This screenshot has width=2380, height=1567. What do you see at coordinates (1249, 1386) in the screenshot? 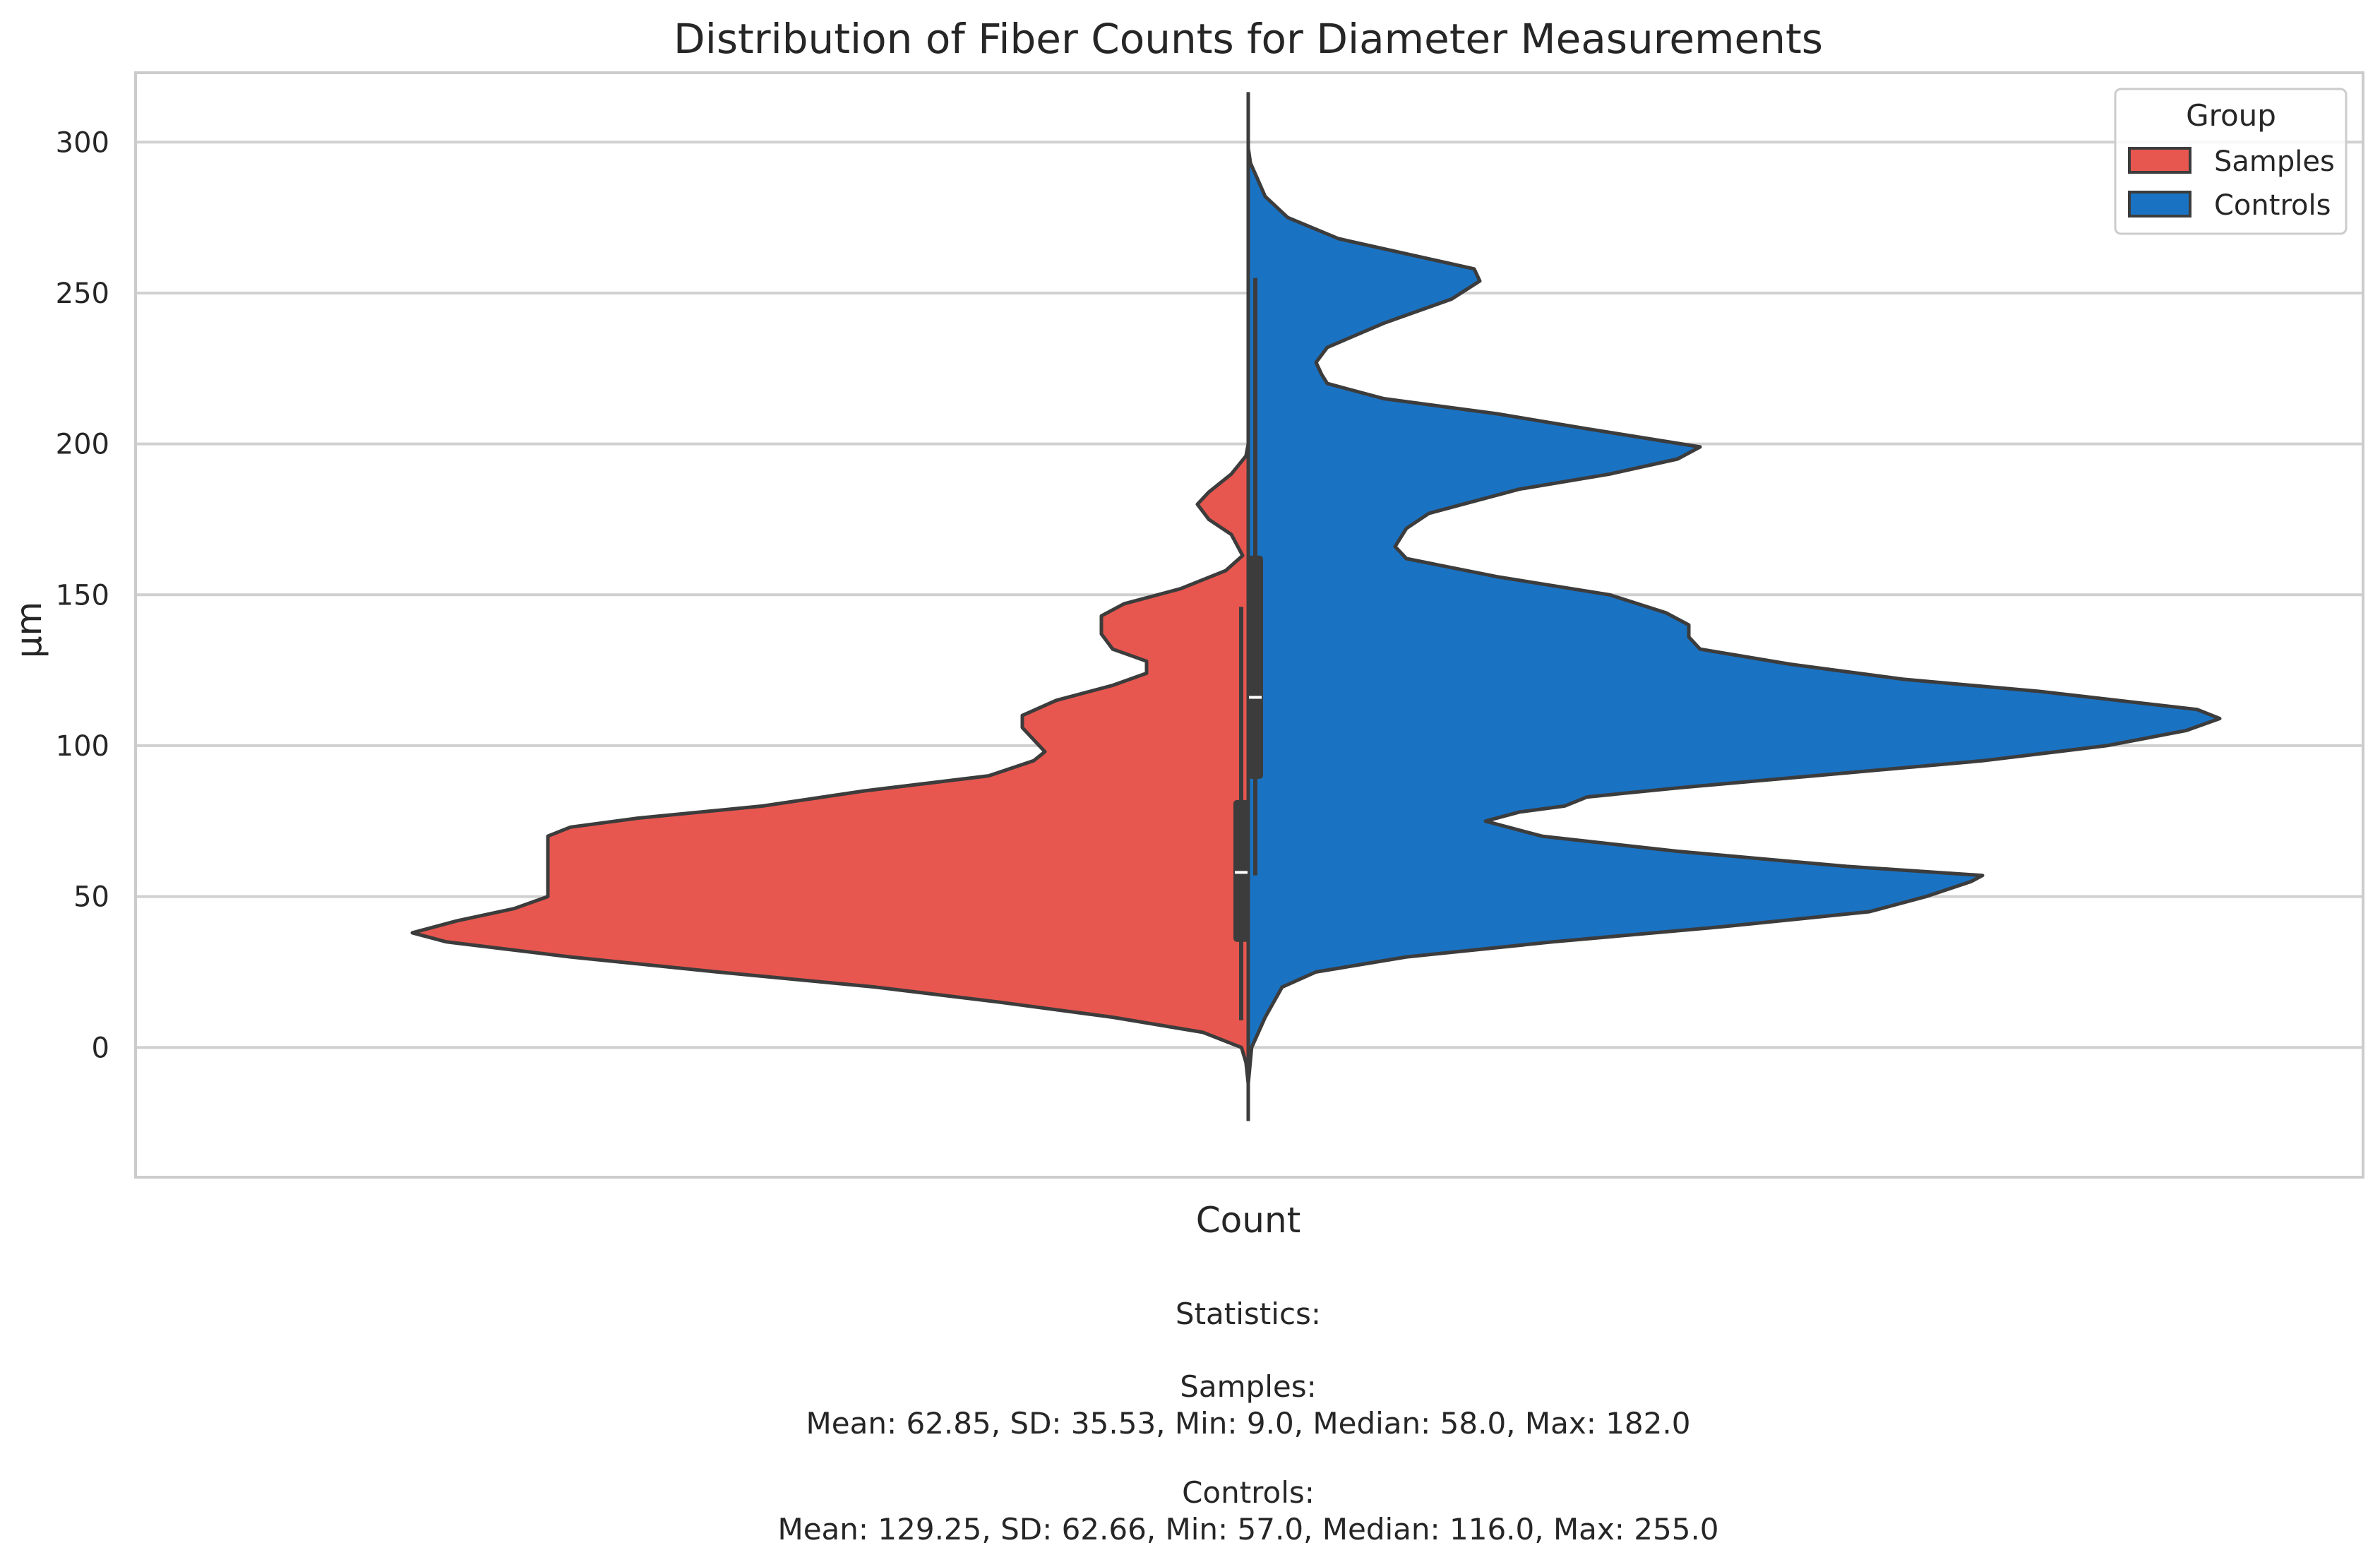
I see `stats-samples-label: Samples:` at bounding box center [1249, 1386].